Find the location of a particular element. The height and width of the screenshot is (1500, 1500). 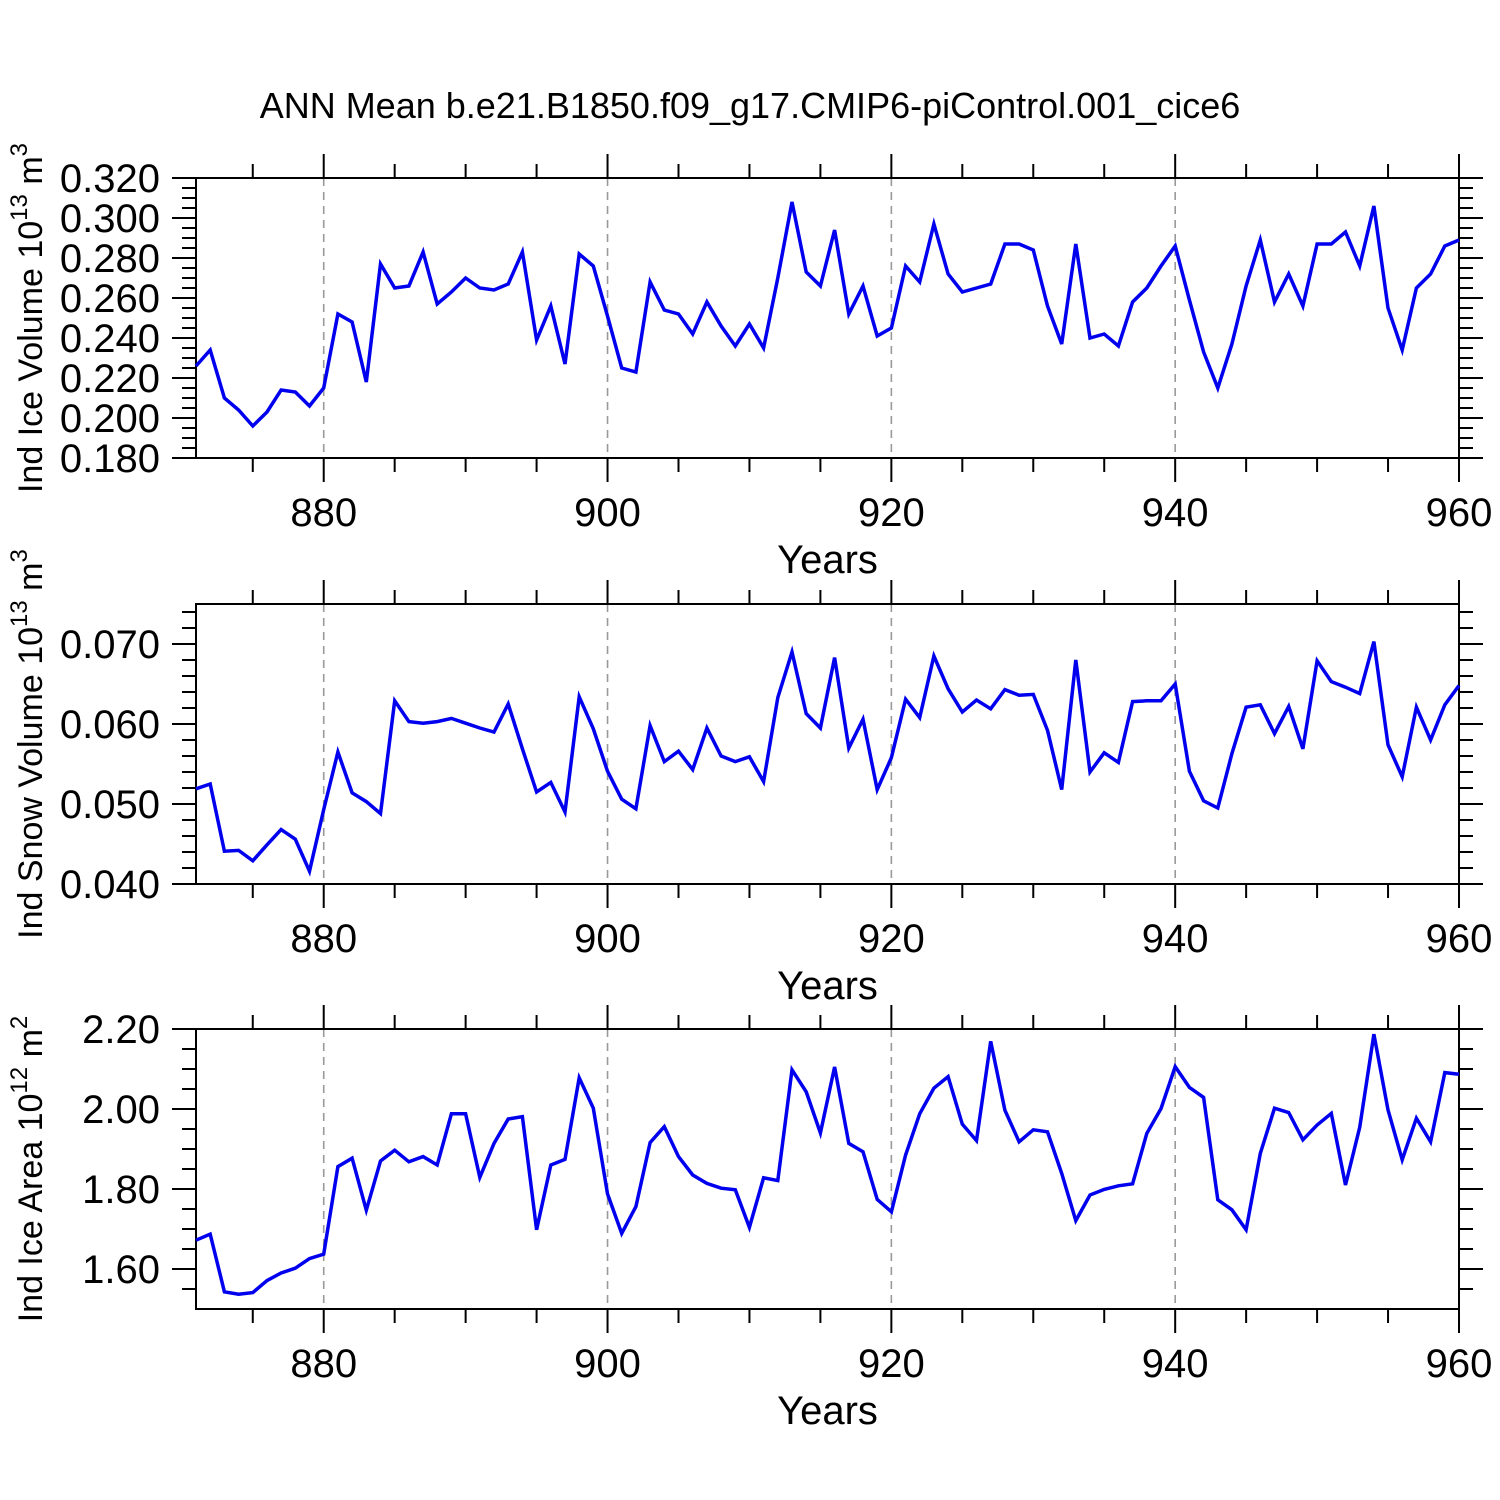

y-tick-label: 0.050 is located at coordinates (110, 805).